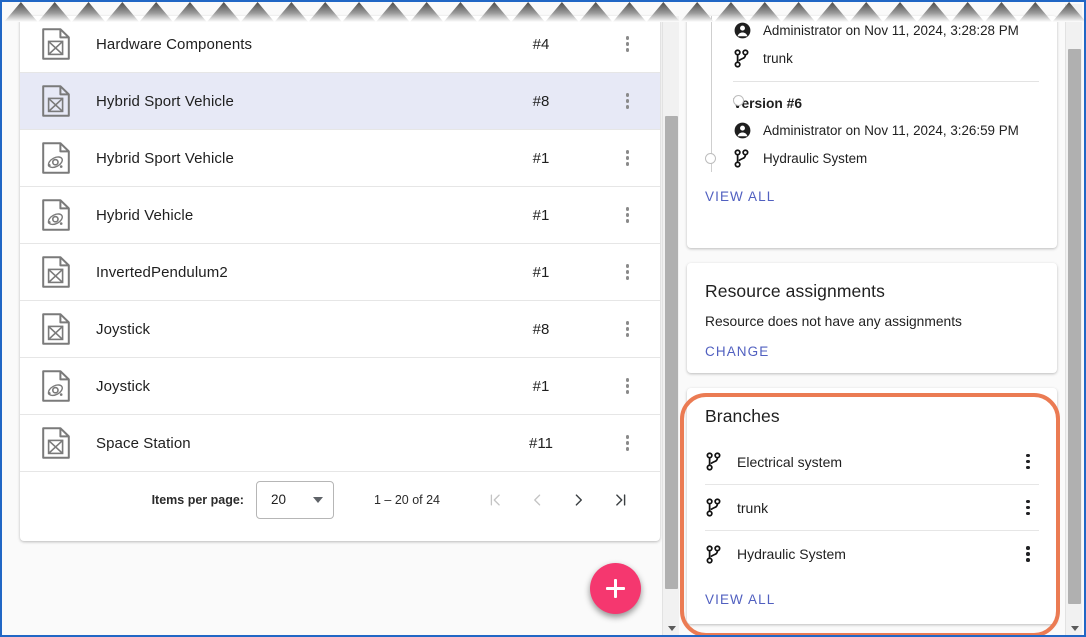 Image resolution: width=1086 pixels, height=637 pixels. What do you see at coordinates (541, 44) in the screenshot?
I see `resource-version: #4` at bounding box center [541, 44].